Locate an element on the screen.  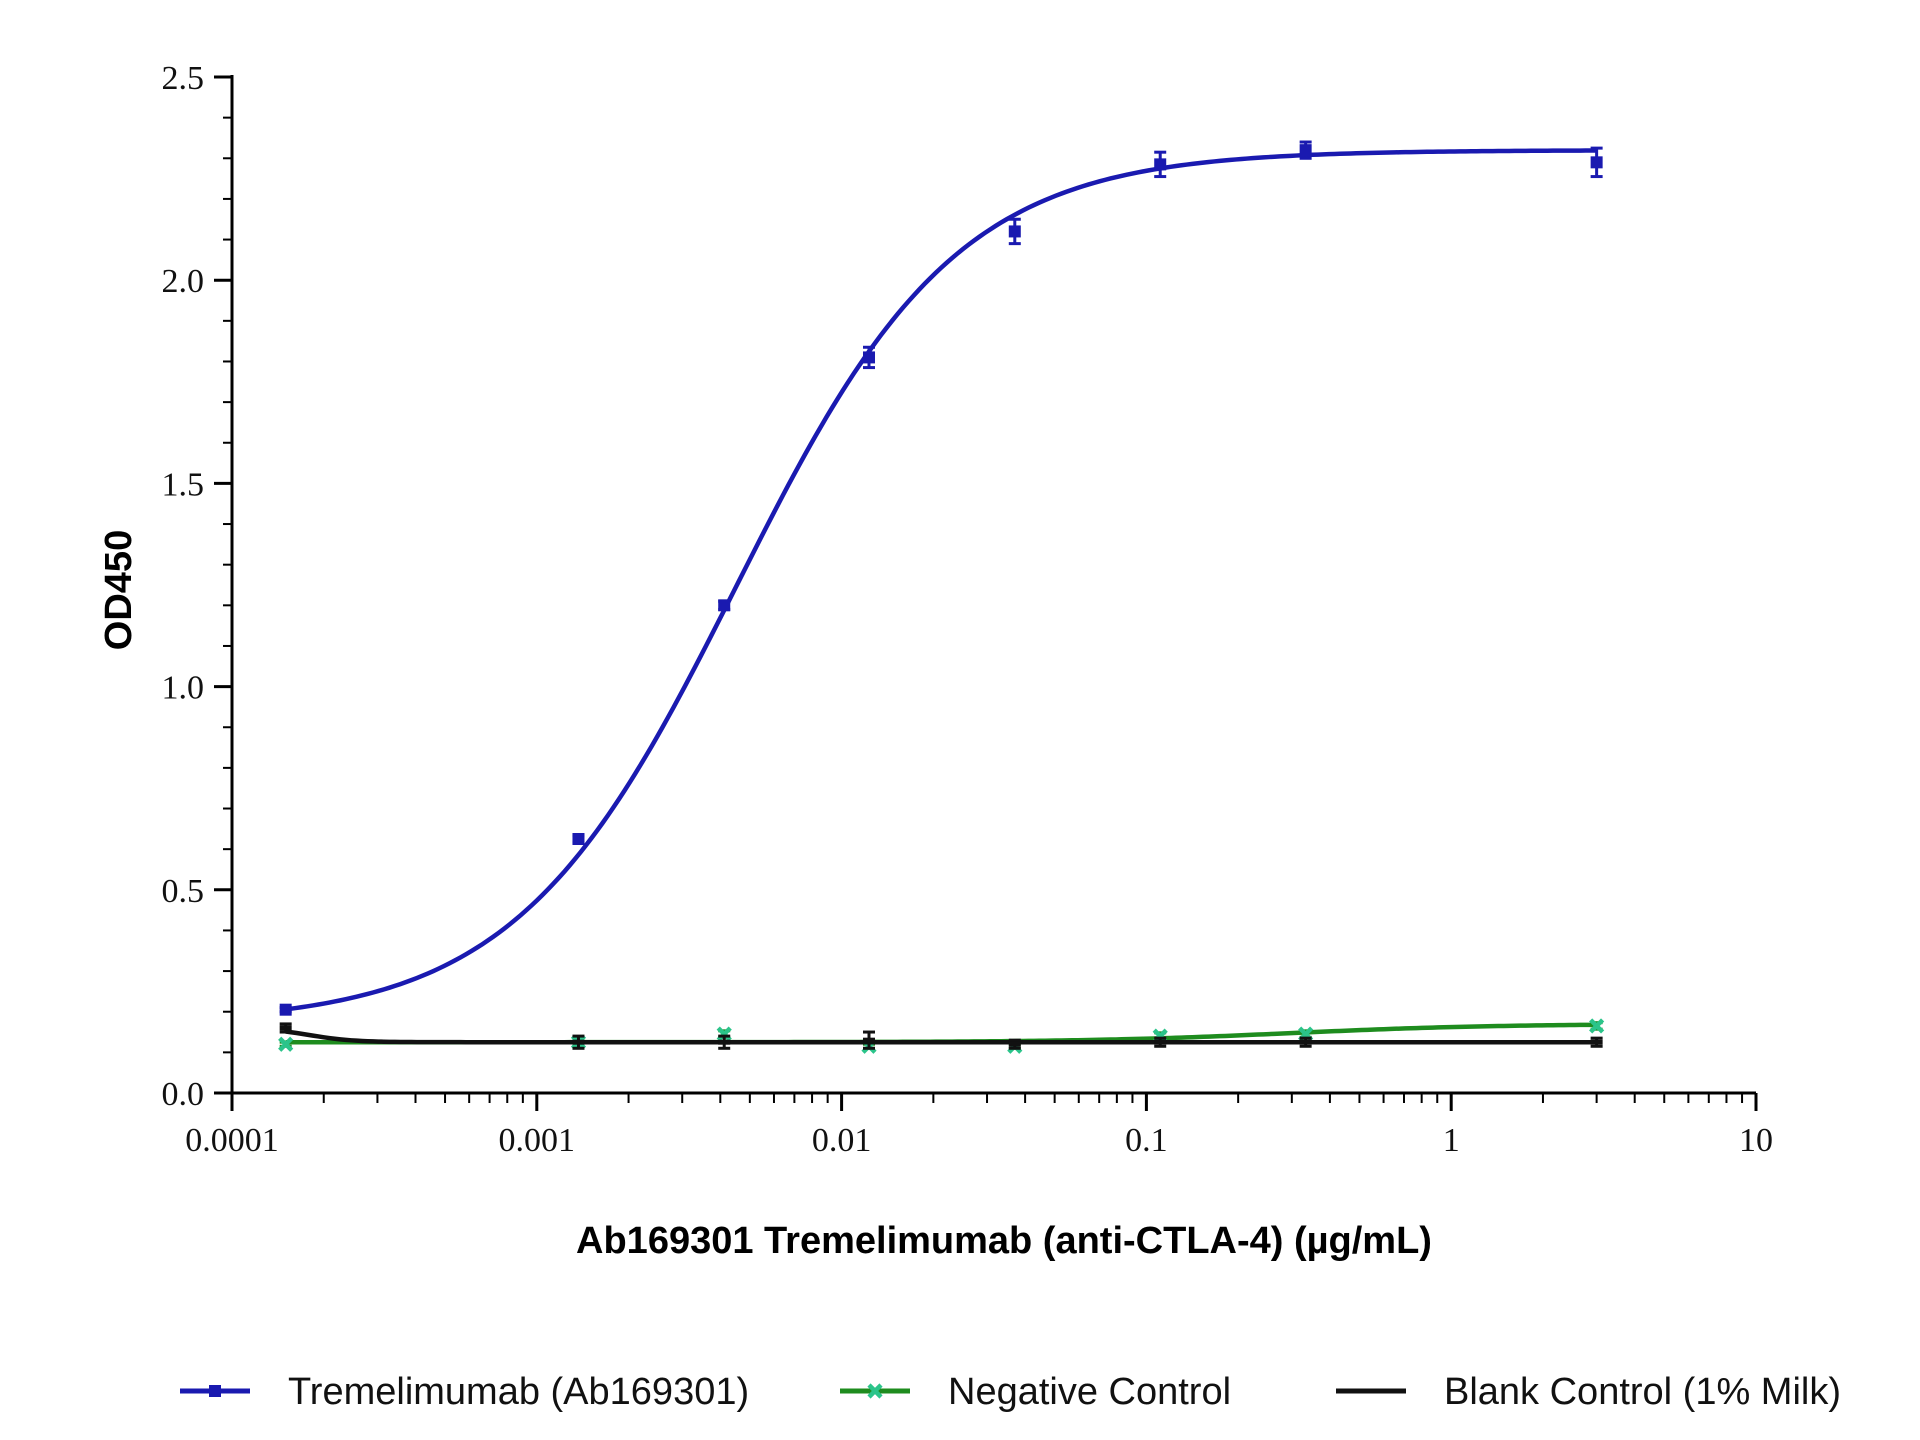
y-axis-title: OD450 is located at coordinates (119, 590).